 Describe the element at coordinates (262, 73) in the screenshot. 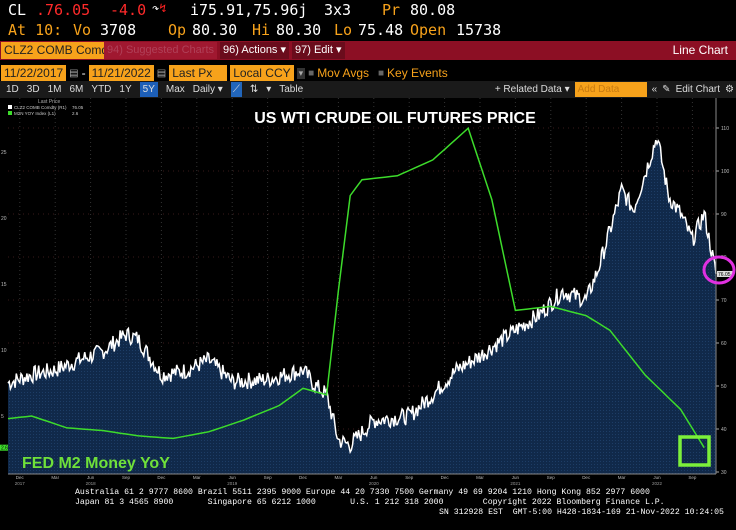

I see `currency-select: Local CCY` at that location.